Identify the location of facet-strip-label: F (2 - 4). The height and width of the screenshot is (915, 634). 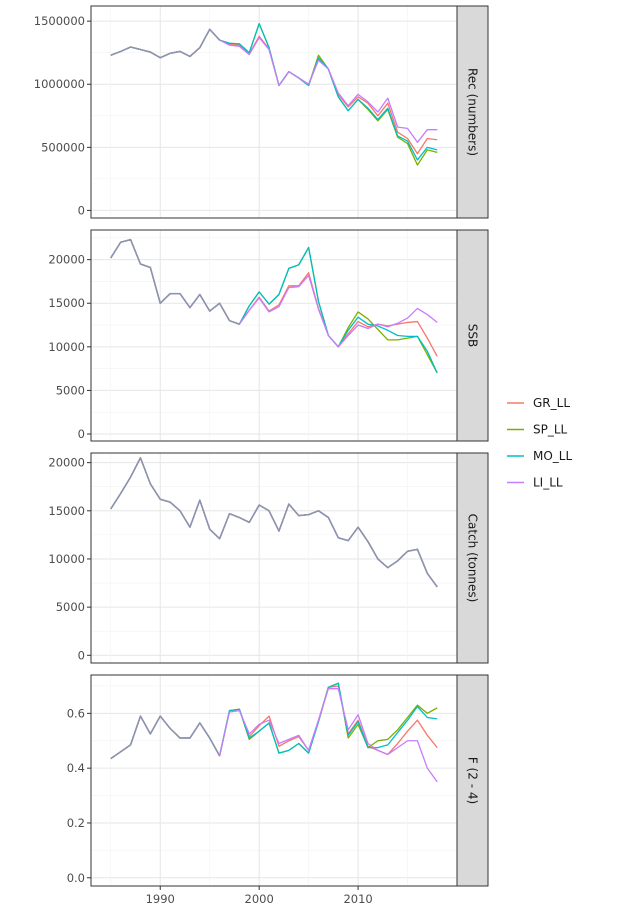
(473, 780).